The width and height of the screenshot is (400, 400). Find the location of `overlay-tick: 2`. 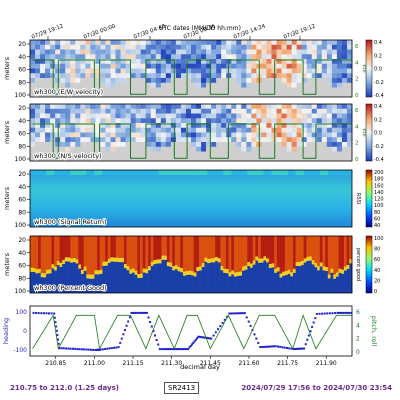

overlay-tick: 2 is located at coordinates (357, 80).